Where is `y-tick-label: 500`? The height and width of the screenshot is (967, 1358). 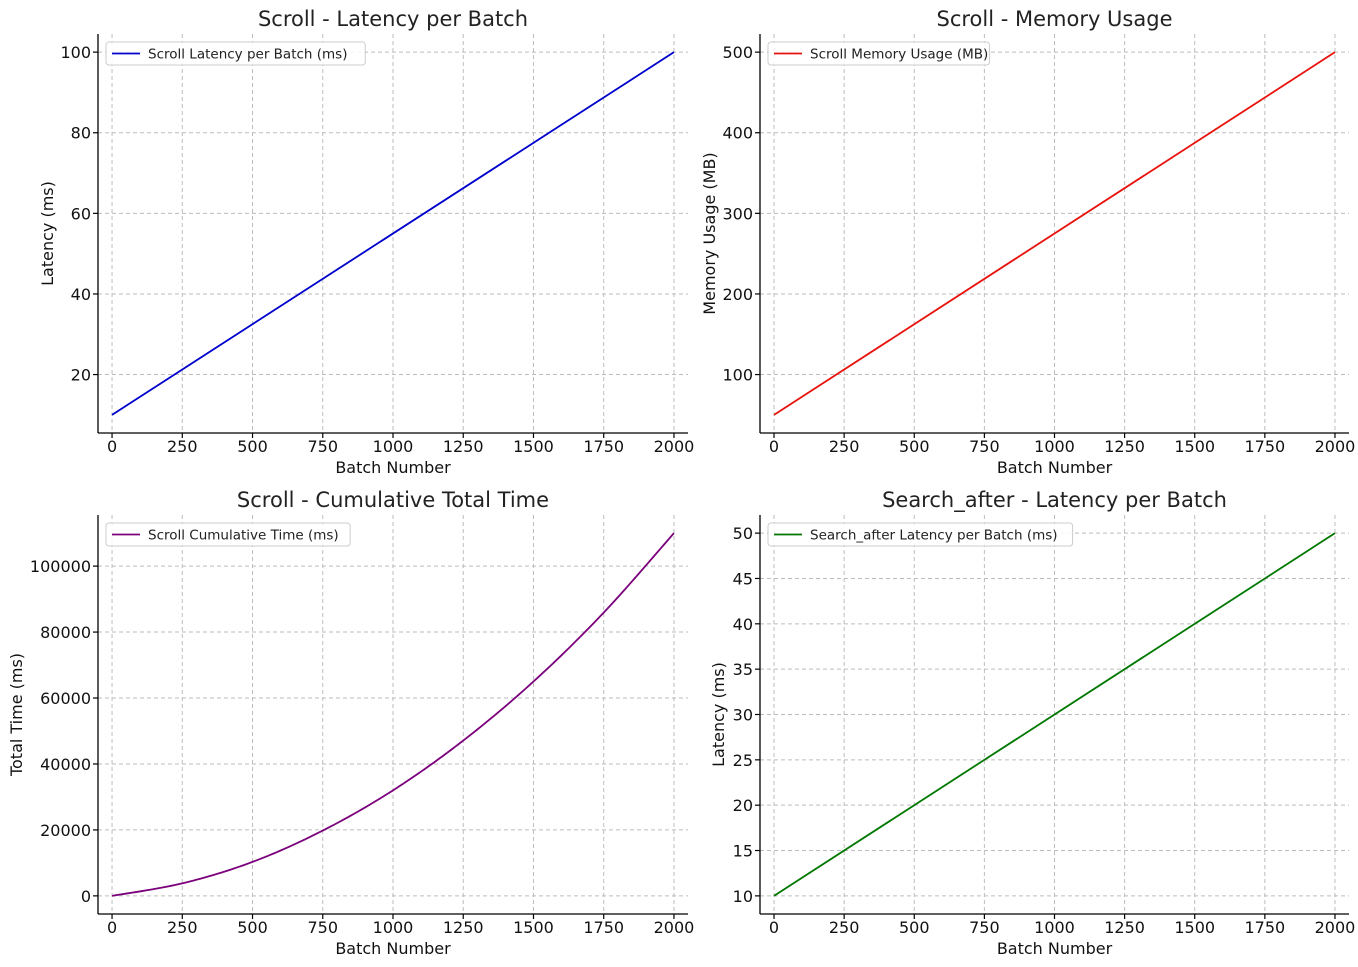 y-tick-label: 500 is located at coordinates (737, 52).